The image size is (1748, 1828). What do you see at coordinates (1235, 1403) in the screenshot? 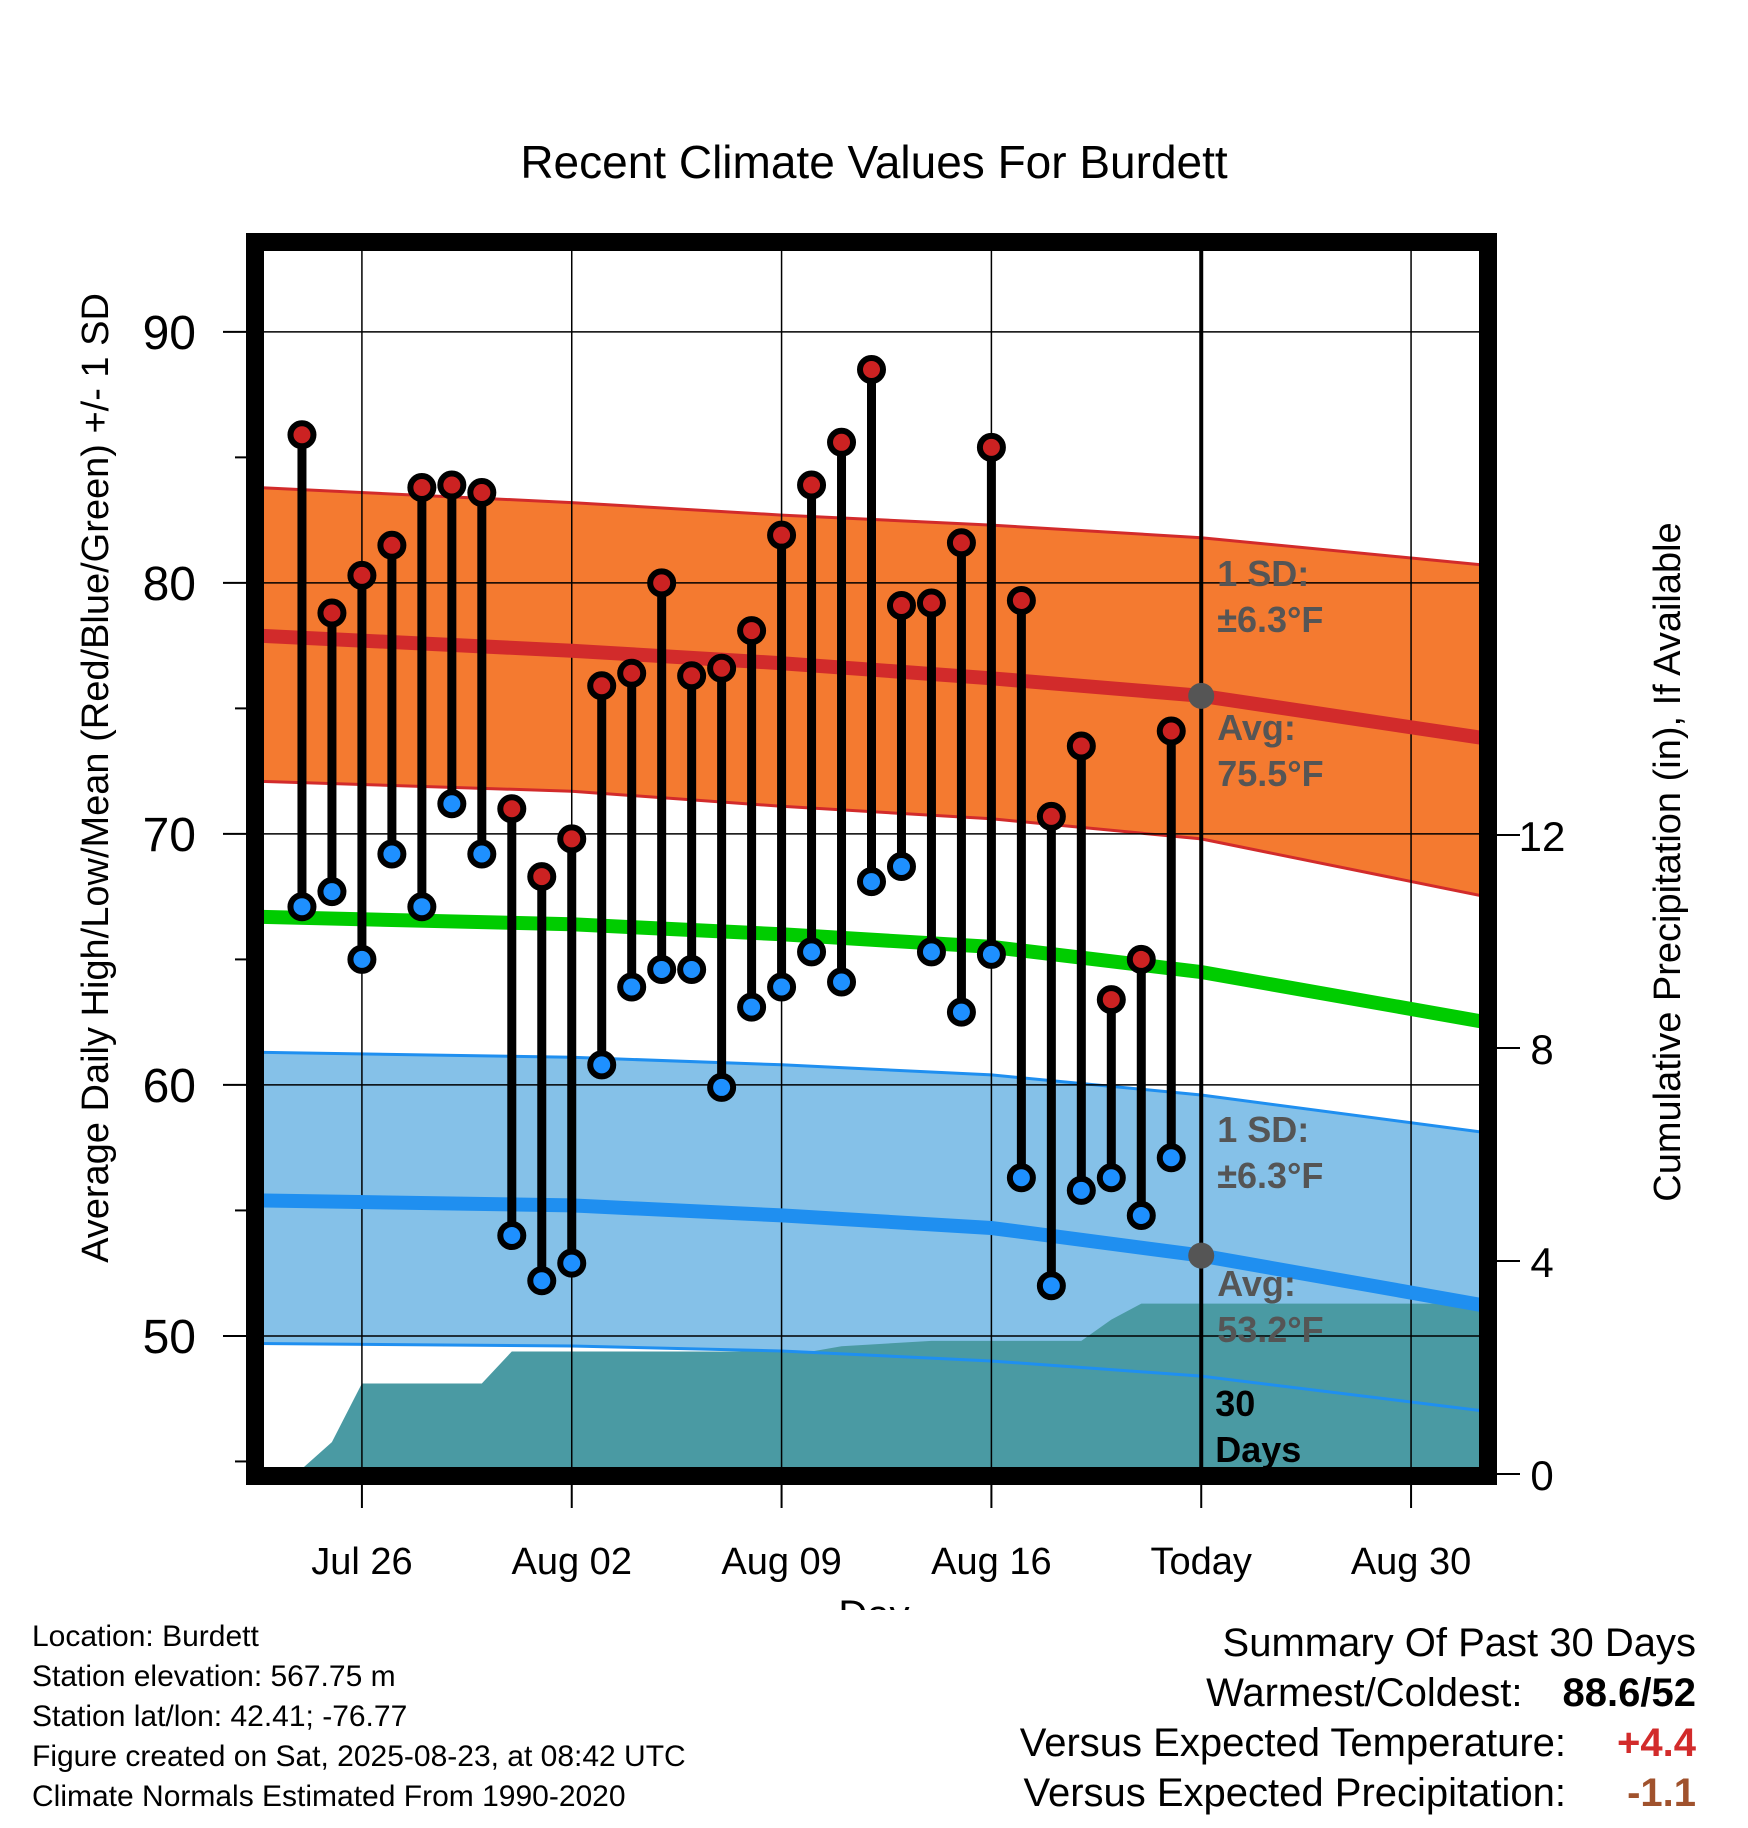
I see `days-count-label: 30` at bounding box center [1235, 1403].